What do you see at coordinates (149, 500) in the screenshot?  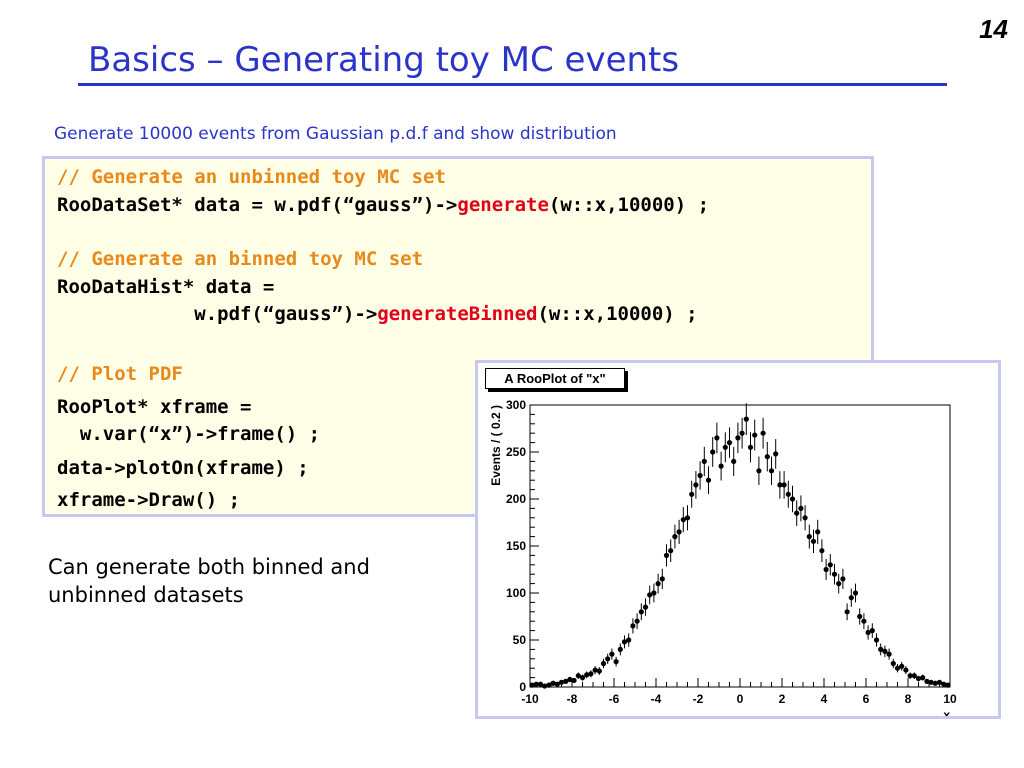 I see `code-line-draw: xframe->Draw() ;` at bounding box center [149, 500].